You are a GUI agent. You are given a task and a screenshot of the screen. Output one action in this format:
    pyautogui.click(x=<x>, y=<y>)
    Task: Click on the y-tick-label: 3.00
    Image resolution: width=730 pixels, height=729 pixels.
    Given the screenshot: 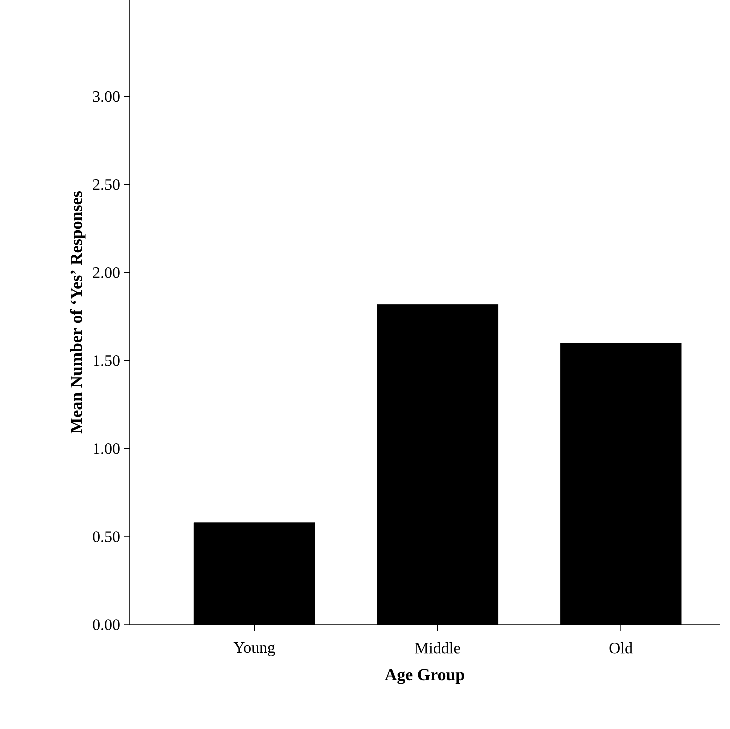 What is the action you would take?
    pyautogui.click(x=106, y=96)
    